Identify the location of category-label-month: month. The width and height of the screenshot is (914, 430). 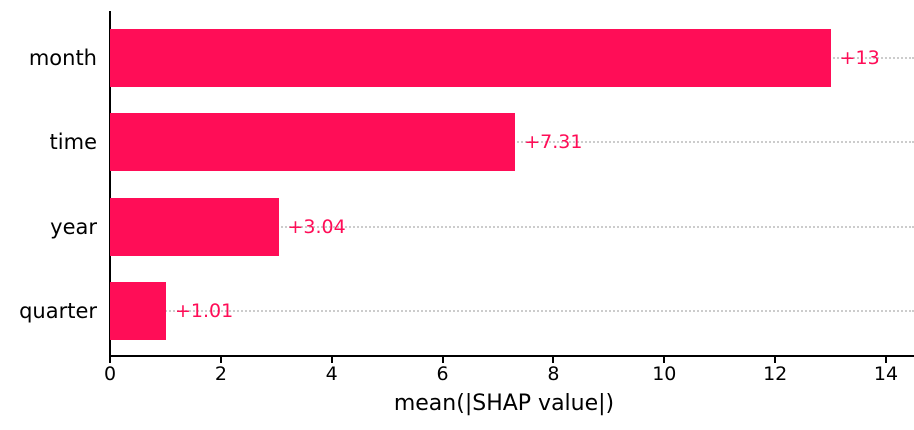
(62, 58).